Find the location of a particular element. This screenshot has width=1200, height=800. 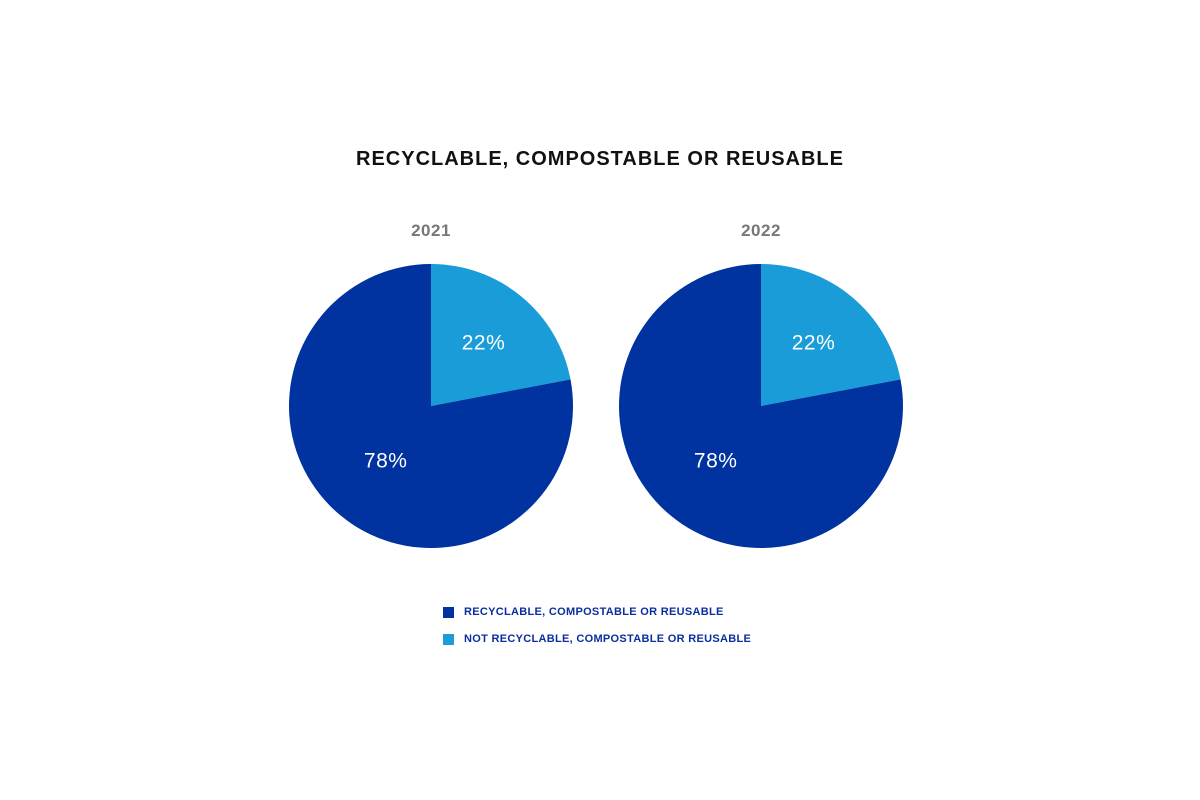

legend-swatch-recyclable is located at coordinates (448, 612).